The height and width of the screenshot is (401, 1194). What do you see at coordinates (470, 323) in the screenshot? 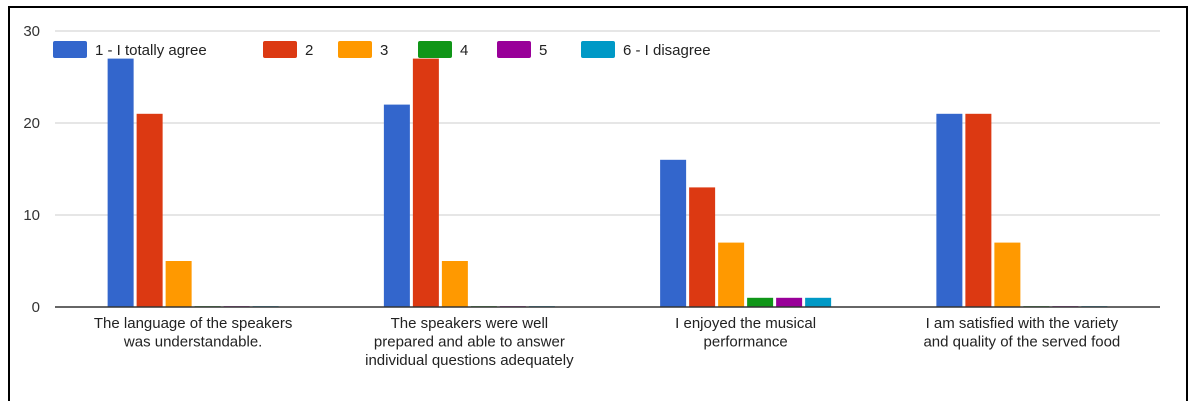
I see `category-label: The speakers were well` at bounding box center [470, 323].